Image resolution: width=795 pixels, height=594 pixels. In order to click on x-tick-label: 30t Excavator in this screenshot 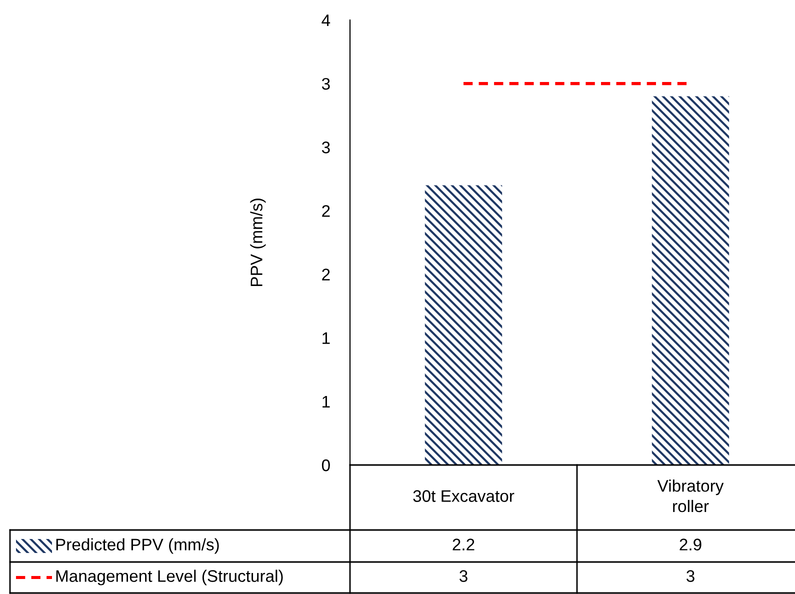, I will do `click(463, 496)`.